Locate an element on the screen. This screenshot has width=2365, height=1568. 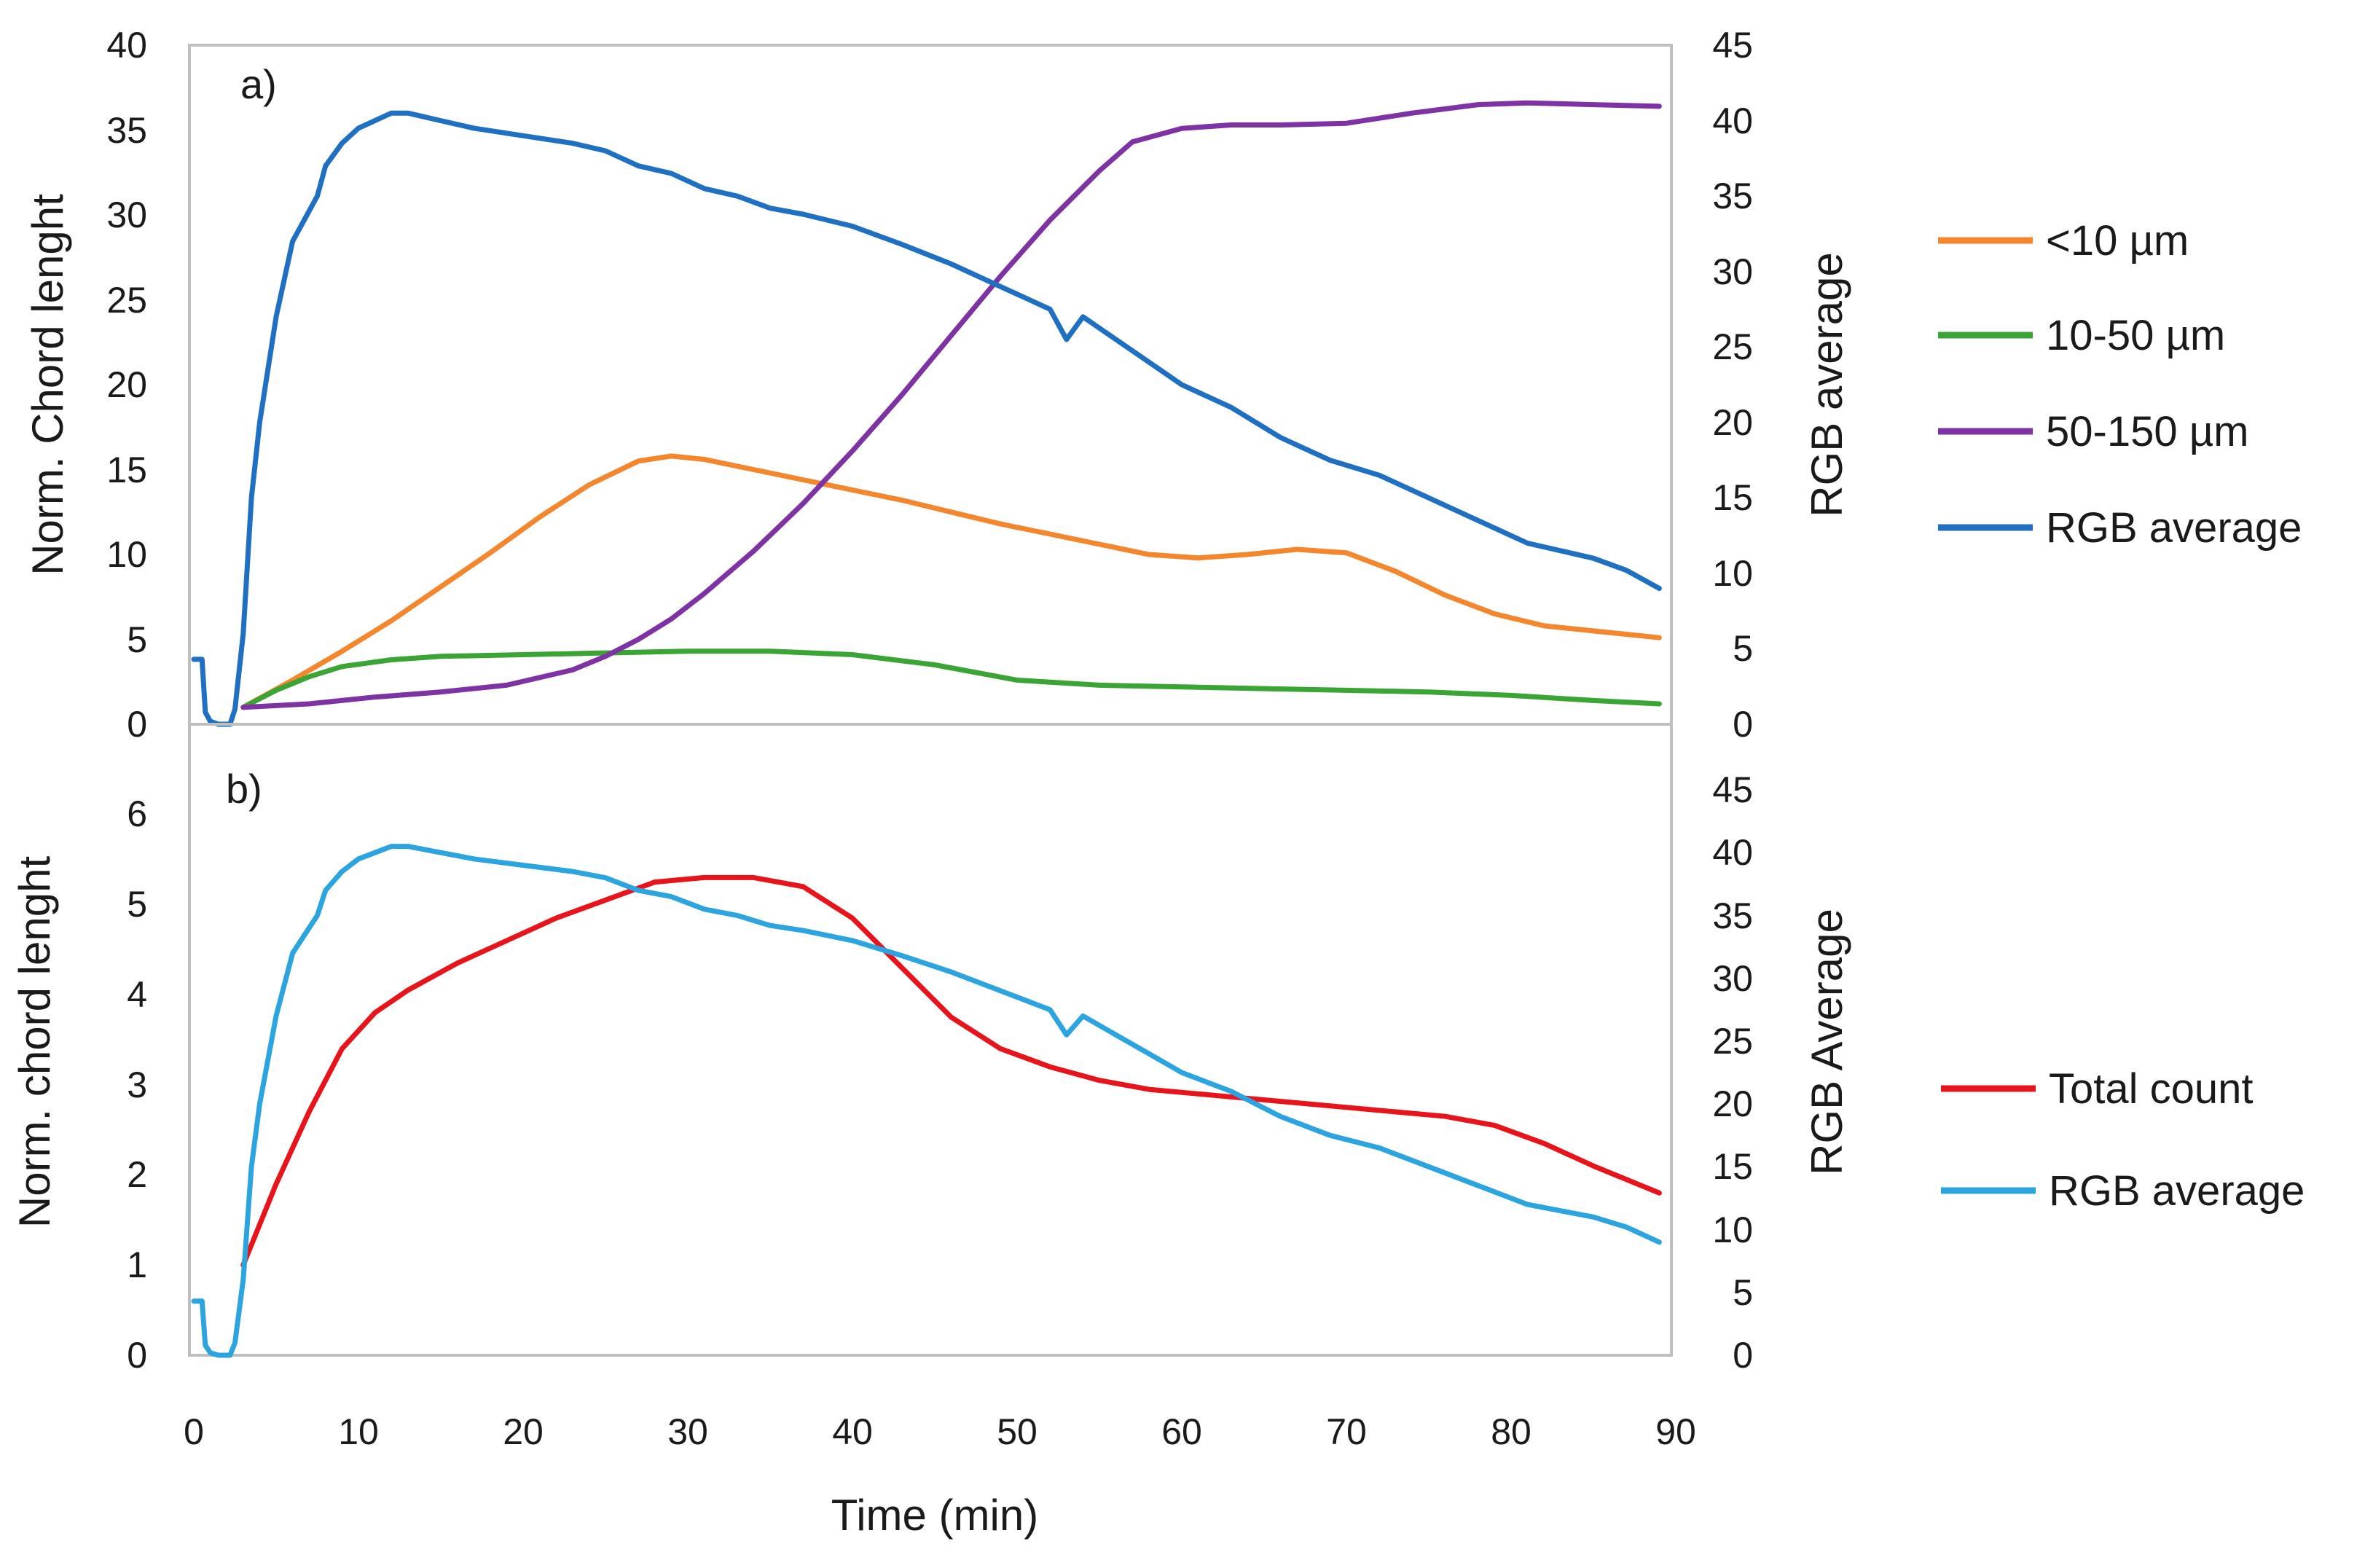
panel-b-y-left-ticks: 0 1 2 3 4 5 6 is located at coordinates (137, 1084).